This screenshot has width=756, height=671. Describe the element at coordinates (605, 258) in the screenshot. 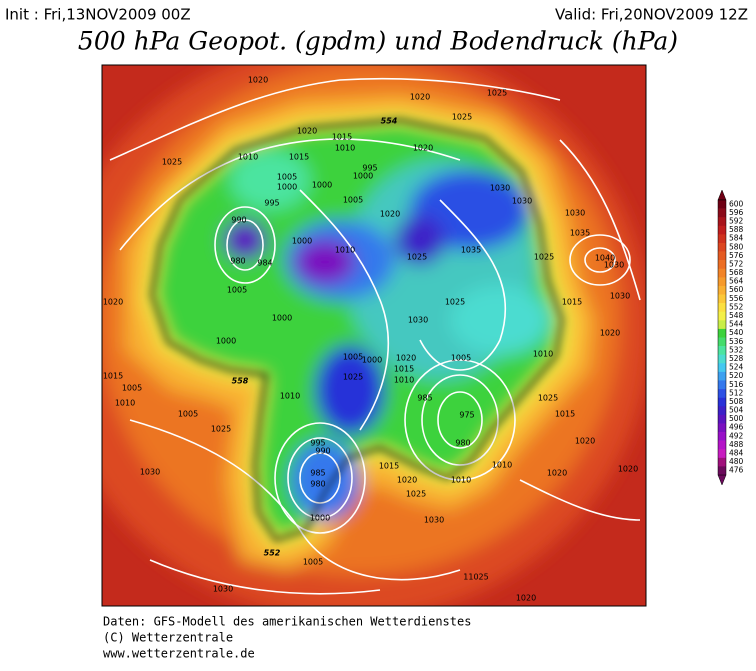

I see `contour-label: 1040` at that location.